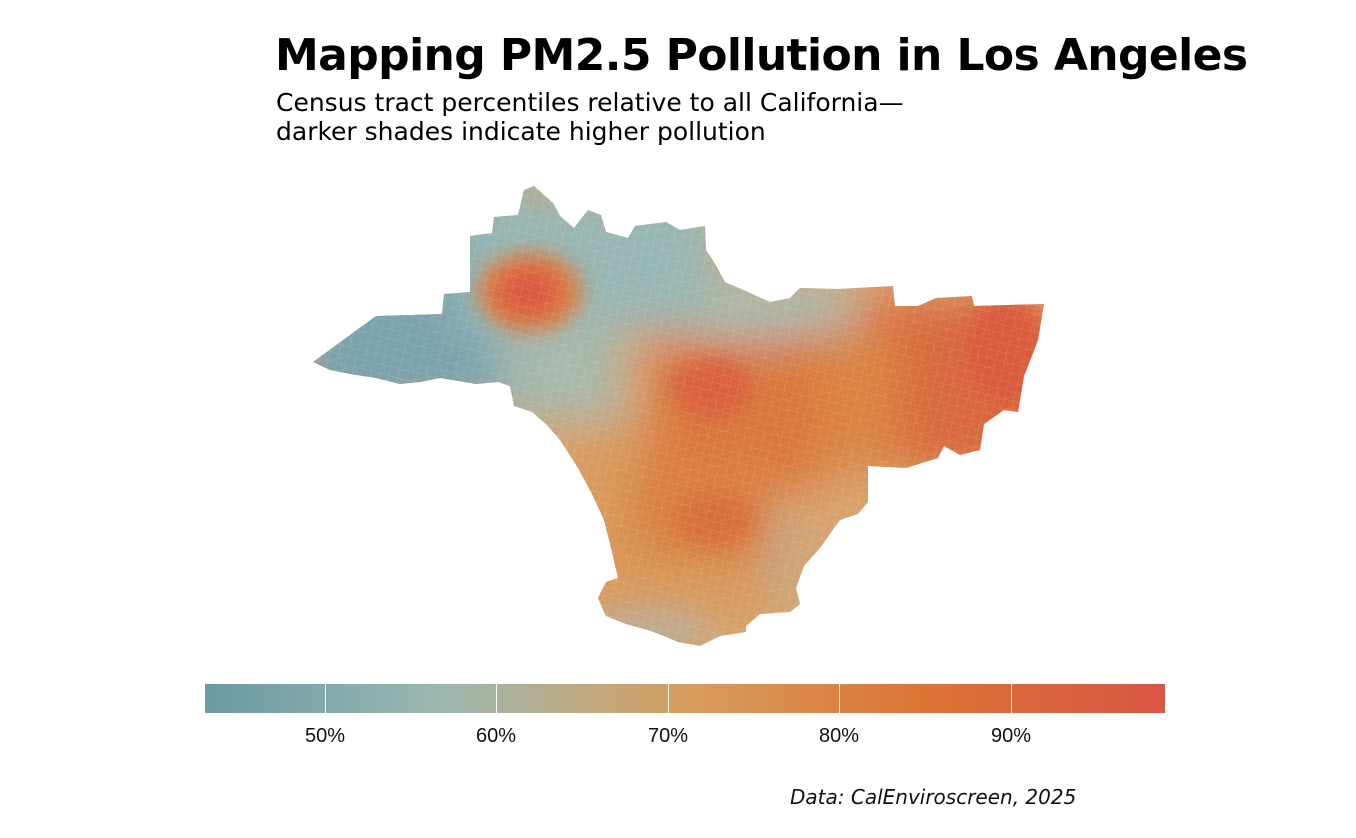 The height and width of the screenshot is (838, 1356). What do you see at coordinates (1011, 736) in the screenshot?
I see `legend-tick-label: 90%` at bounding box center [1011, 736].